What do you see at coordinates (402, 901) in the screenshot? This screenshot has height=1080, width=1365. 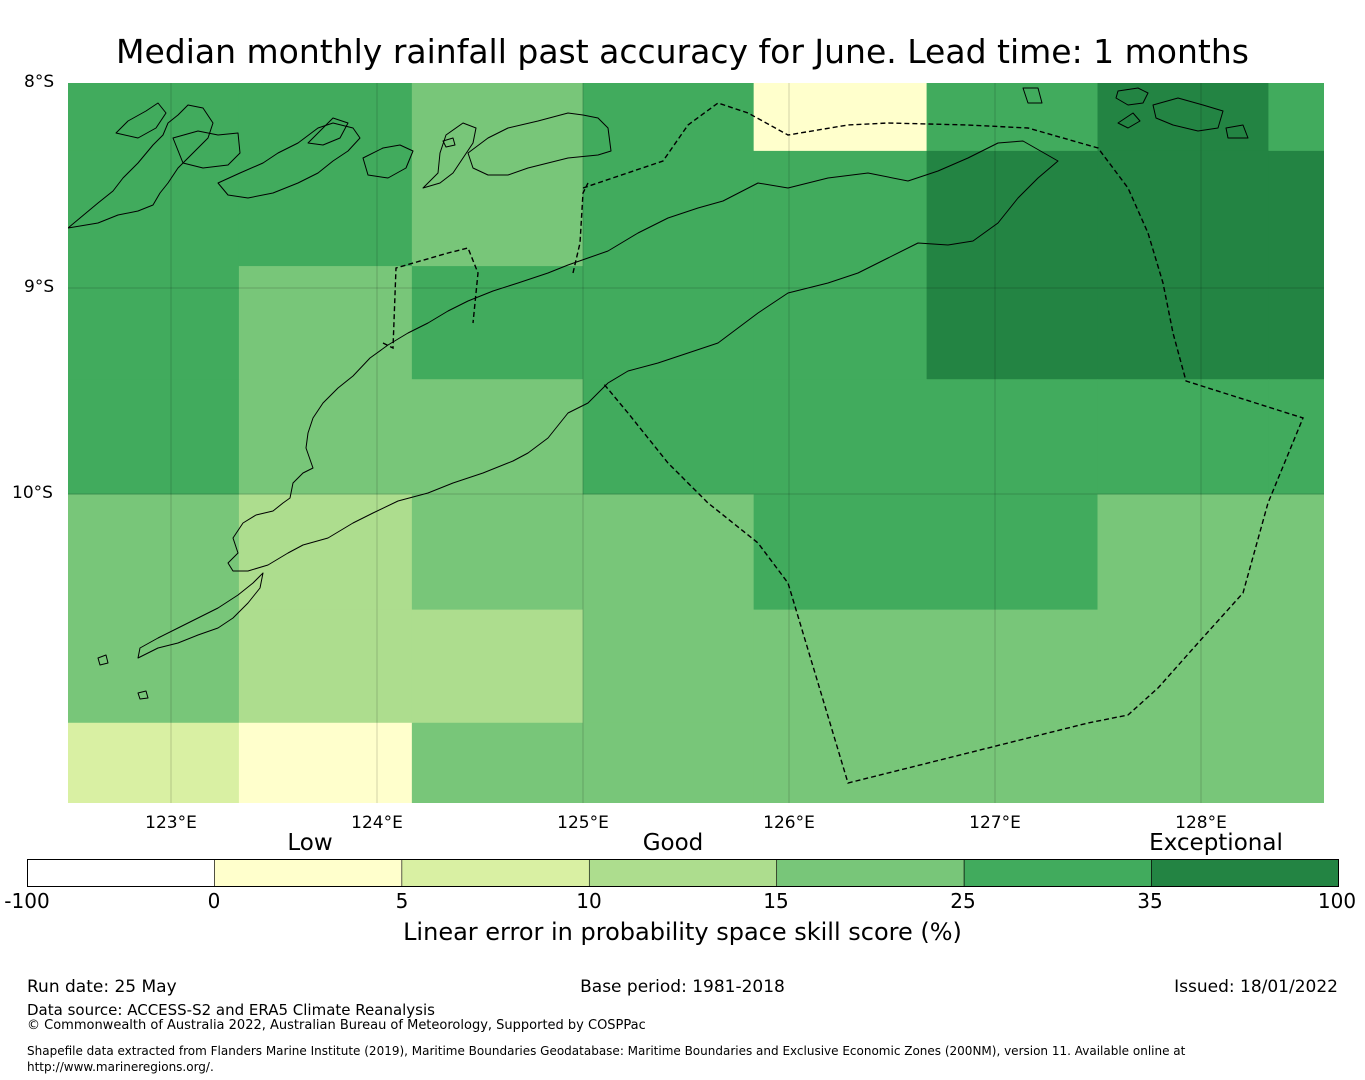 I see `colorbar-tick: 5` at bounding box center [402, 901].